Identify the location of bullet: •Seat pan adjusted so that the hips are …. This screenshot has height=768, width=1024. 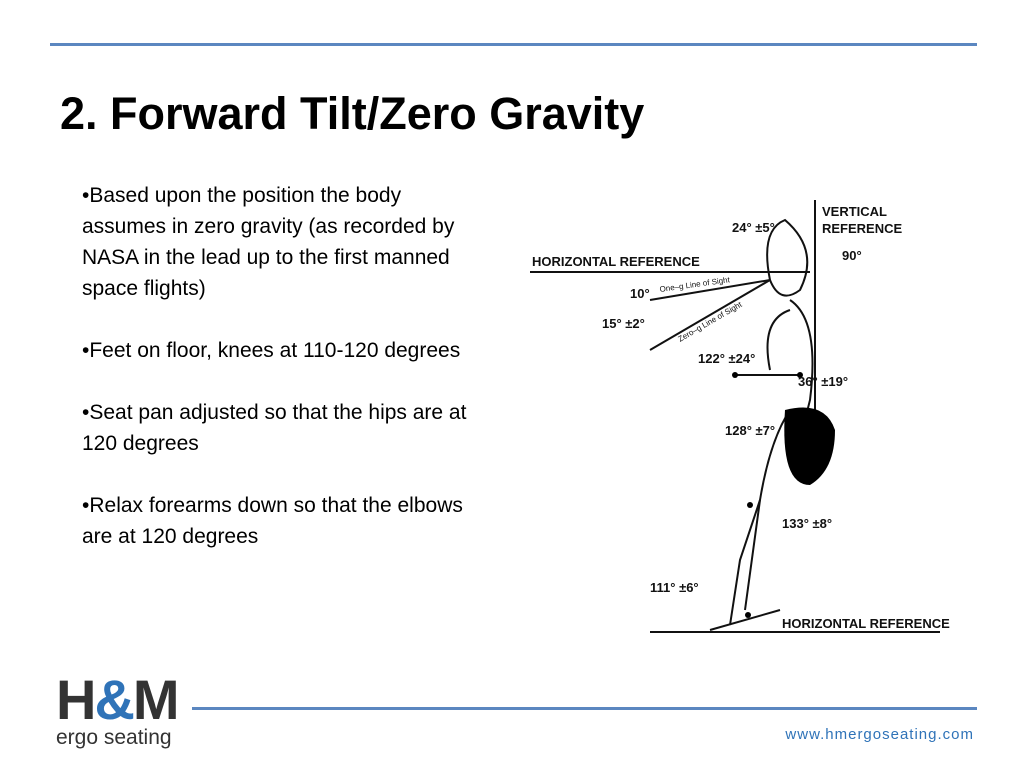
(274, 428).